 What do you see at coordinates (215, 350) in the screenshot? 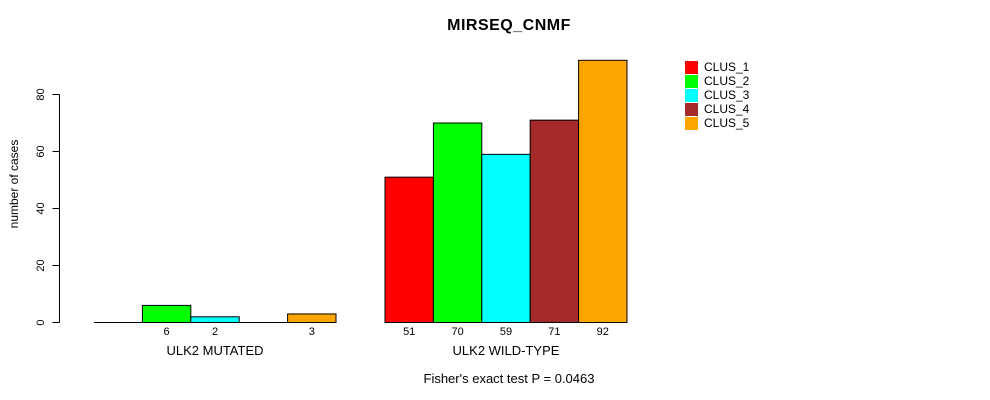
I see `group-label-mutated: ULK2 MUTATED` at bounding box center [215, 350].